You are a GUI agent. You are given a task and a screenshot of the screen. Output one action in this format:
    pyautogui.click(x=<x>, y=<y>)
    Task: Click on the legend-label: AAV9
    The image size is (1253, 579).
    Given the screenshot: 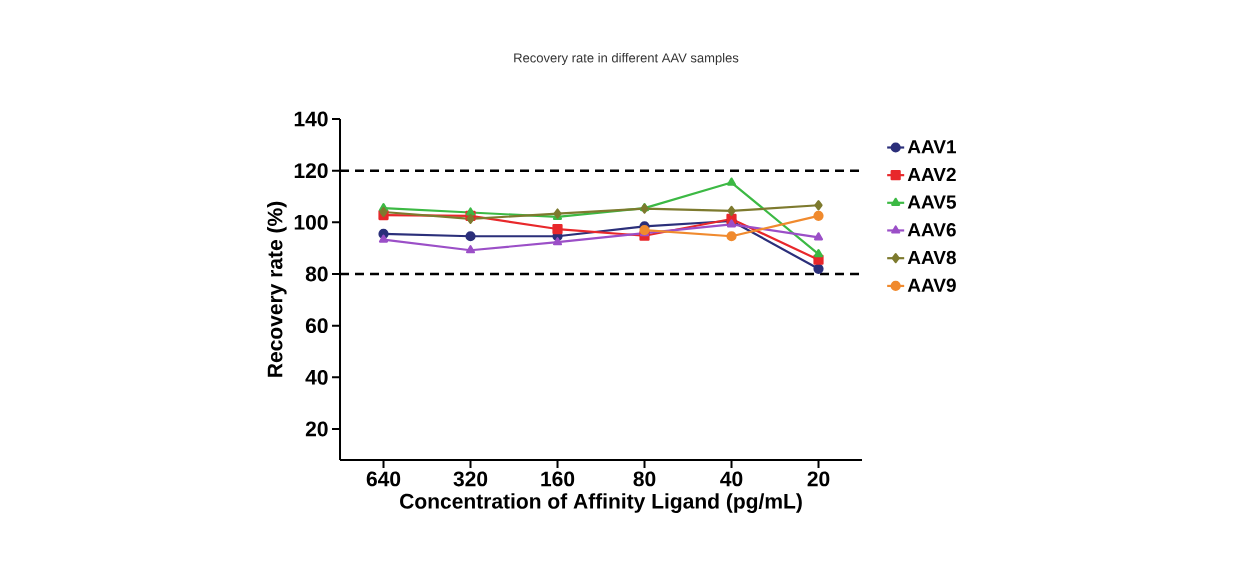 What is the action you would take?
    pyautogui.click(x=931, y=285)
    